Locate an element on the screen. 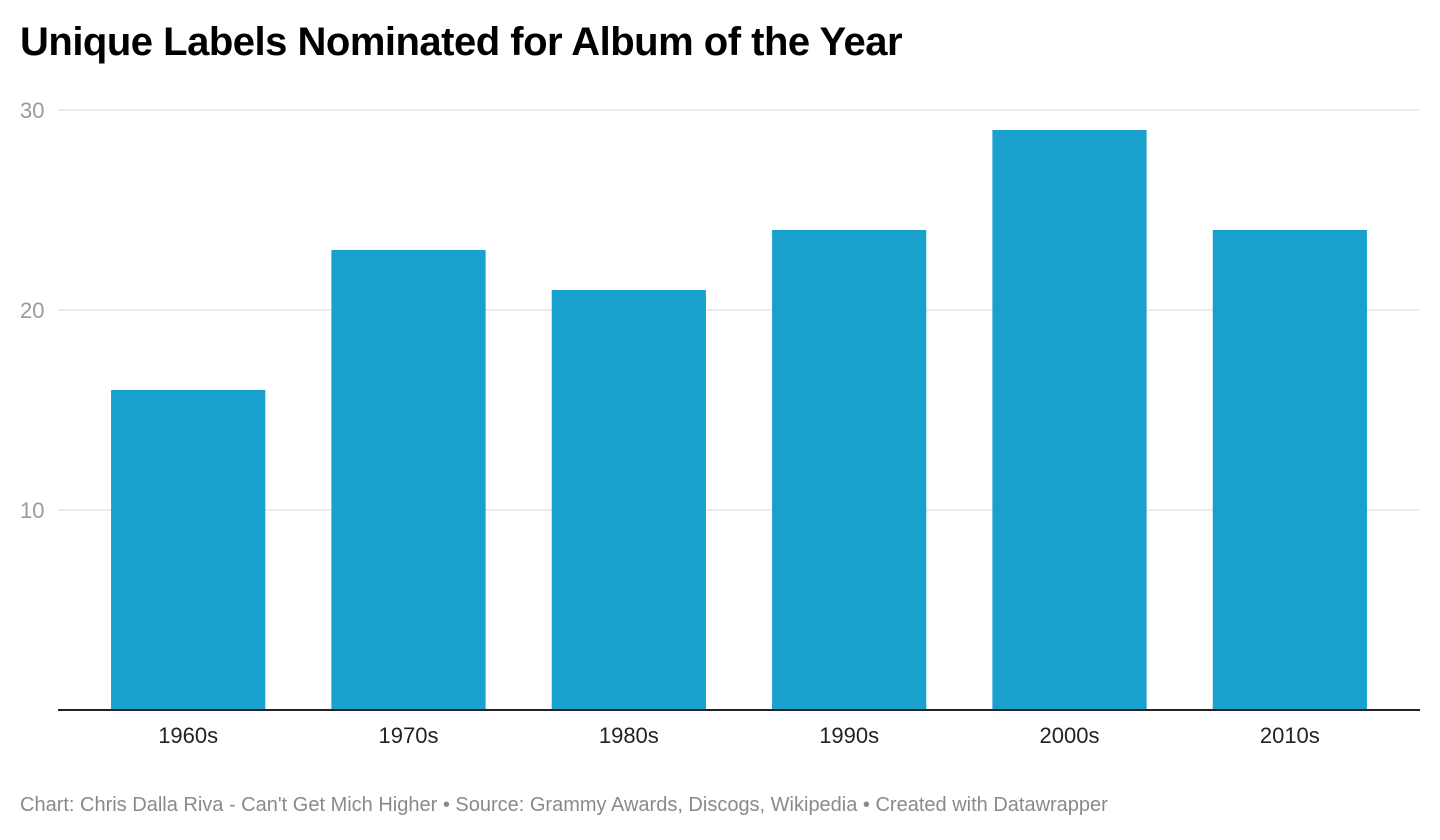  bar-1980s is located at coordinates (628, 500).